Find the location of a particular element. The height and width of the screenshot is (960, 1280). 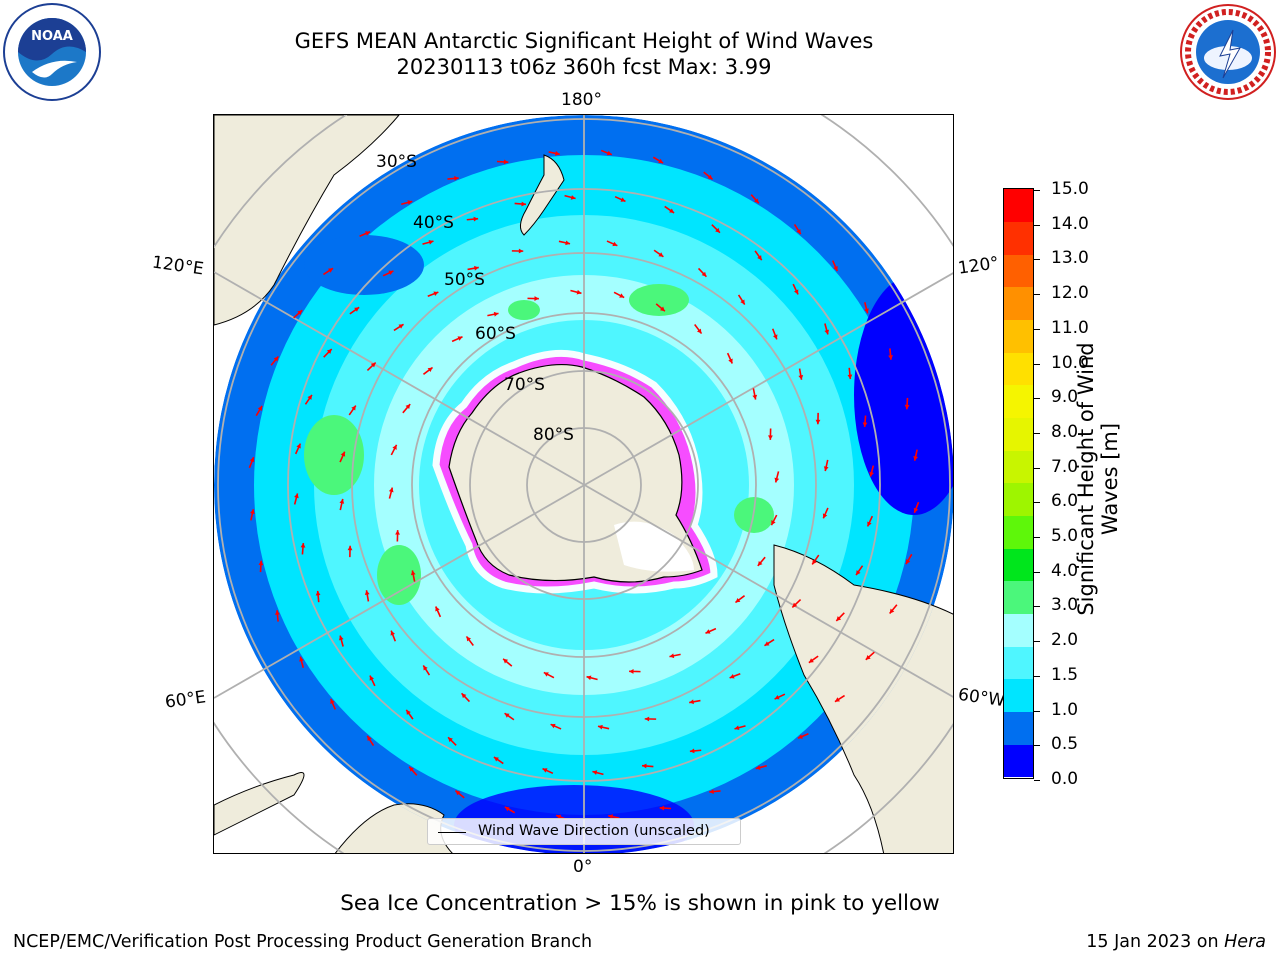

colorbar-tick-label: 12.0 is located at coordinates (1070, 293).